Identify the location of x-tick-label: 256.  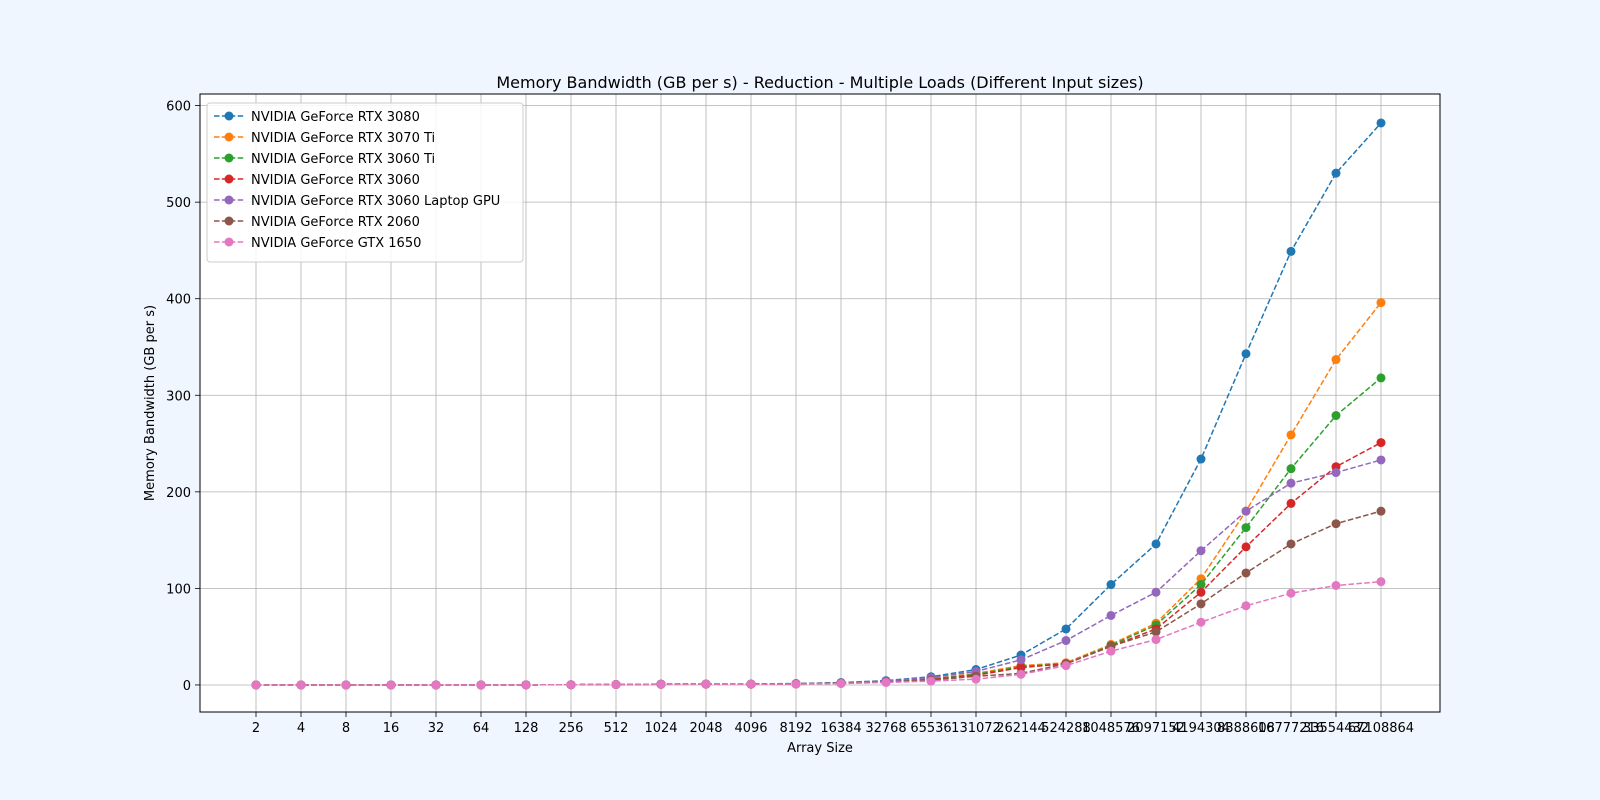
(571, 728).